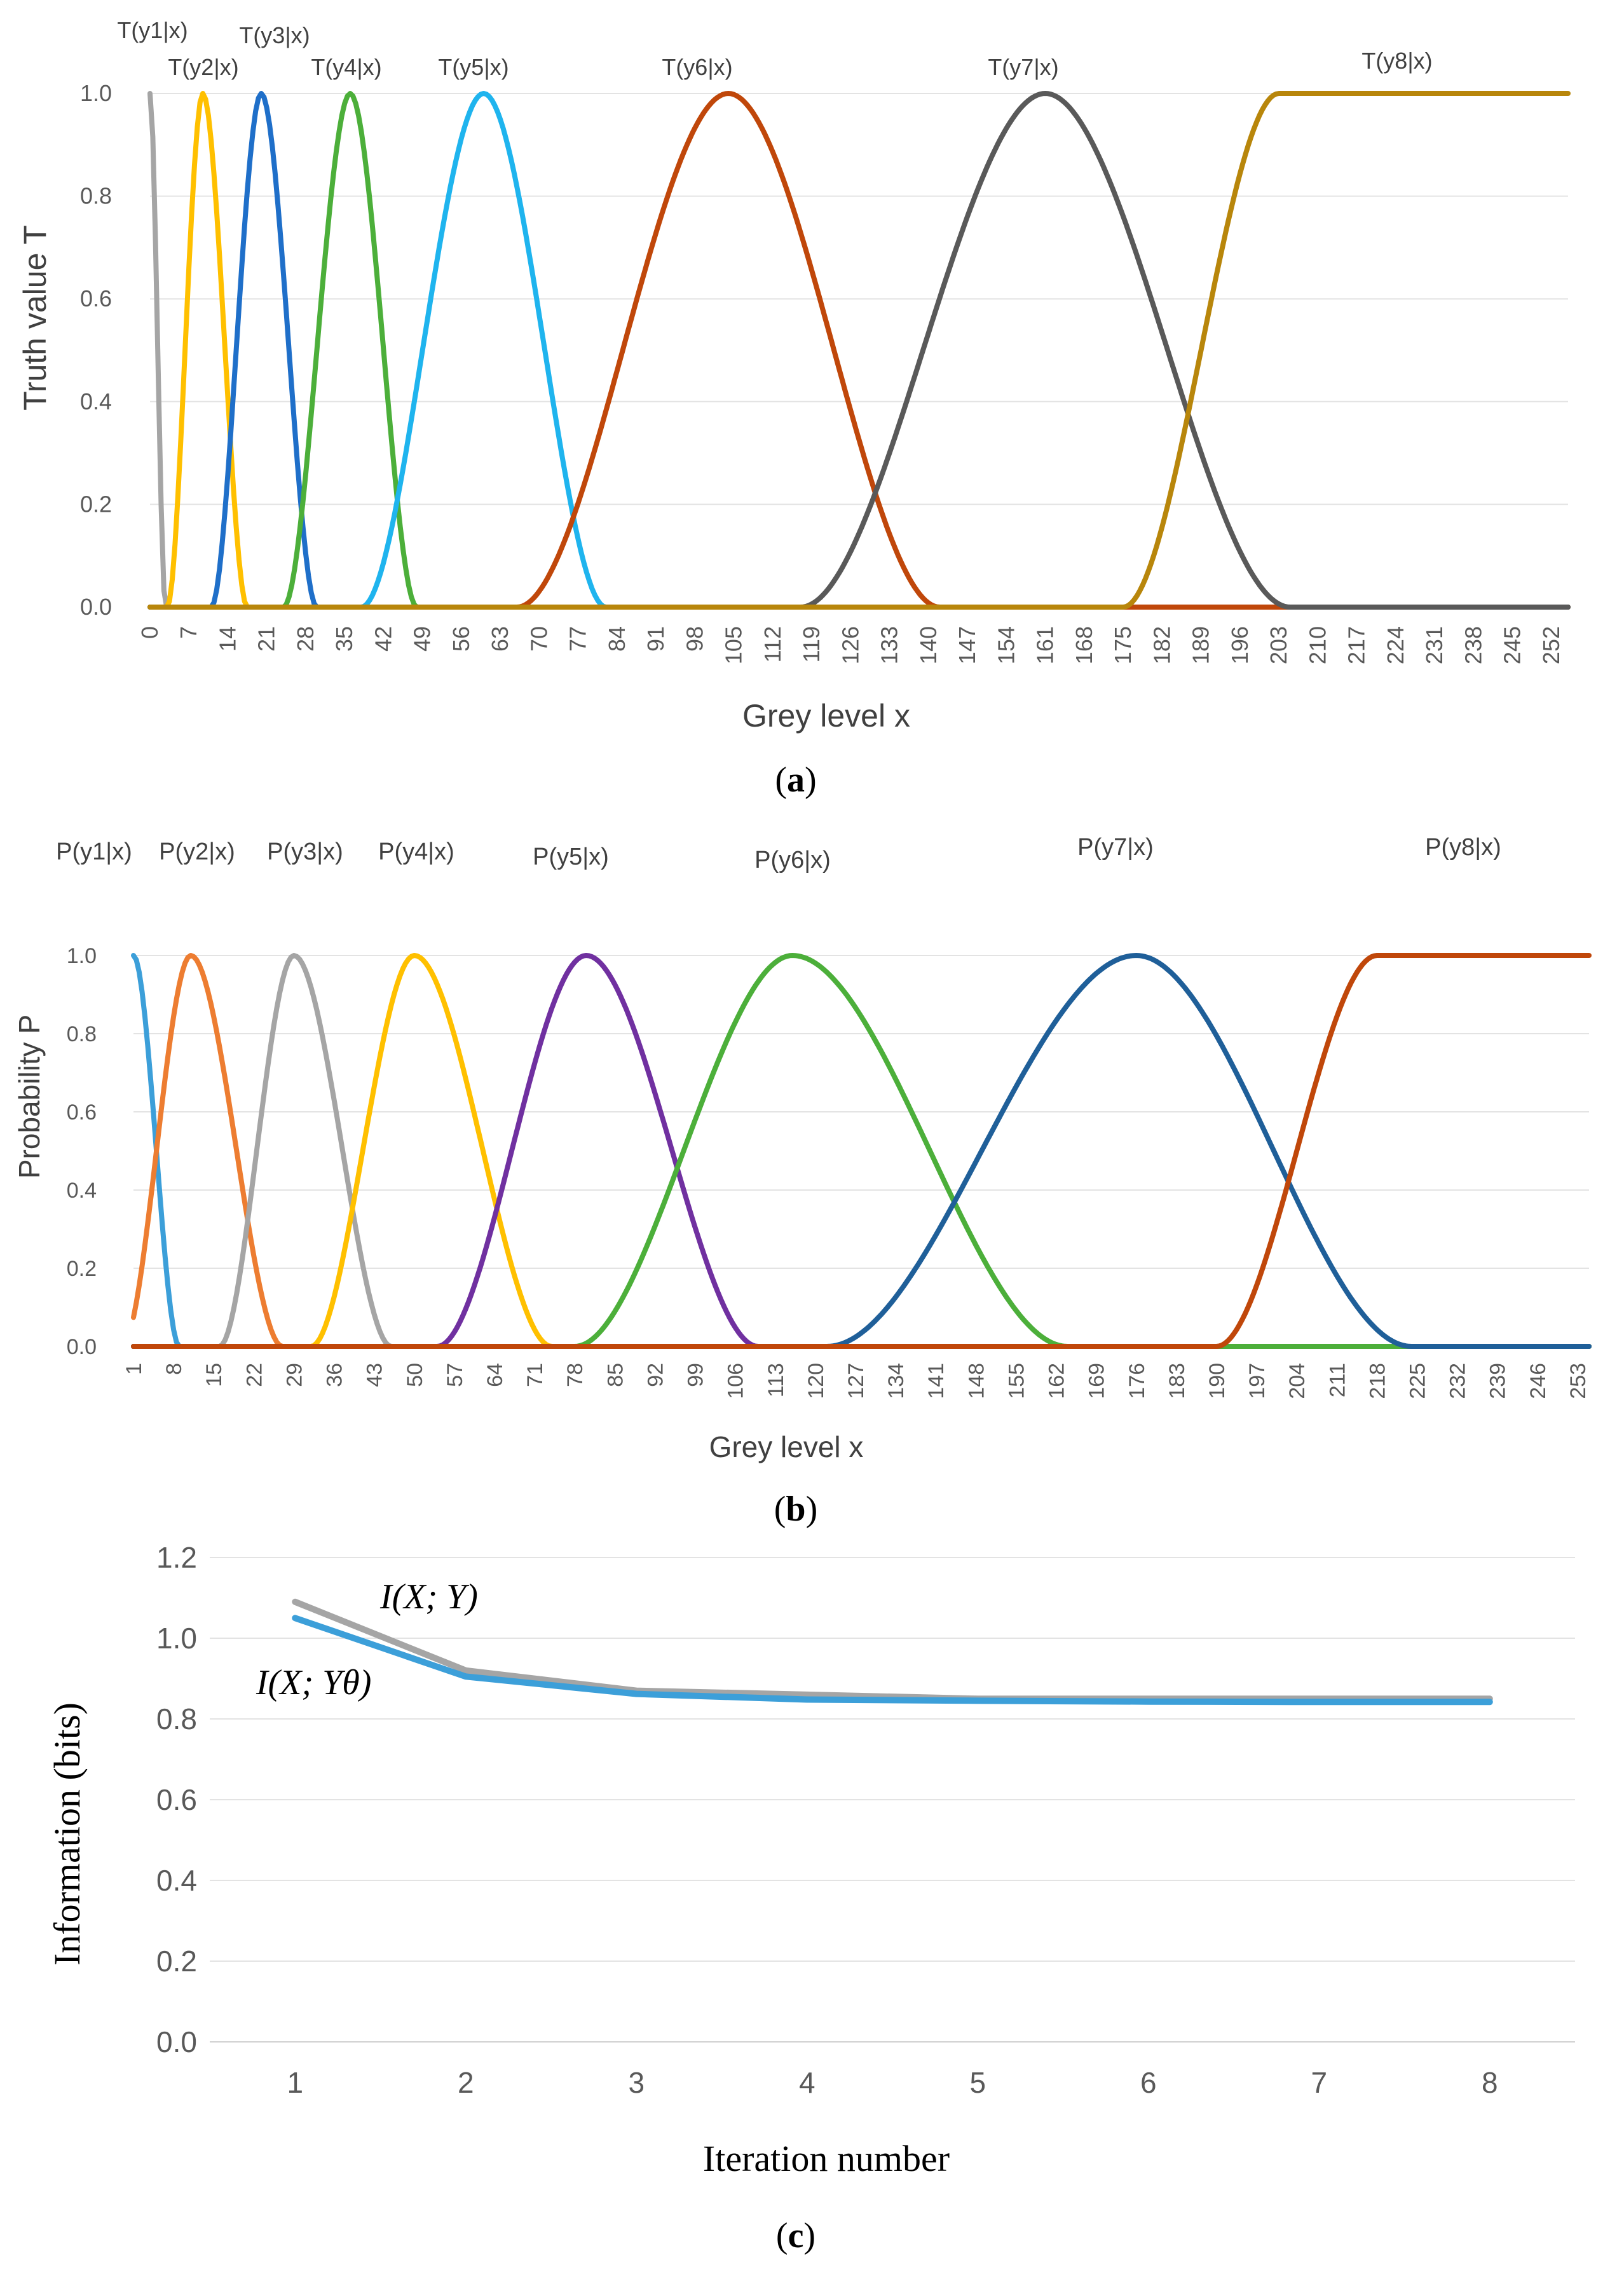 This screenshot has height=2272, width=1624. What do you see at coordinates (214, 1375) in the screenshot?
I see `panel-b-x-tick-15: 15` at bounding box center [214, 1375].